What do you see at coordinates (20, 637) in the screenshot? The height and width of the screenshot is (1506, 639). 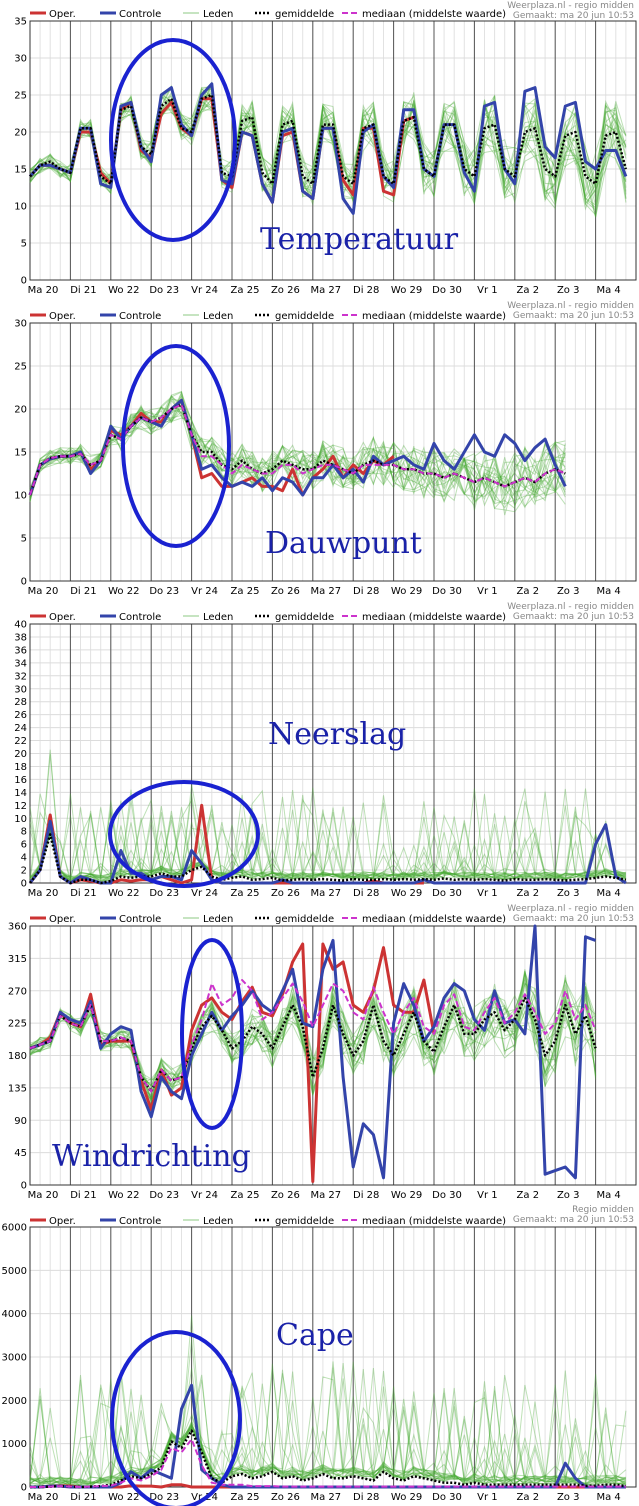 I see `y-tick-label: 38` at bounding box center [20, 637].